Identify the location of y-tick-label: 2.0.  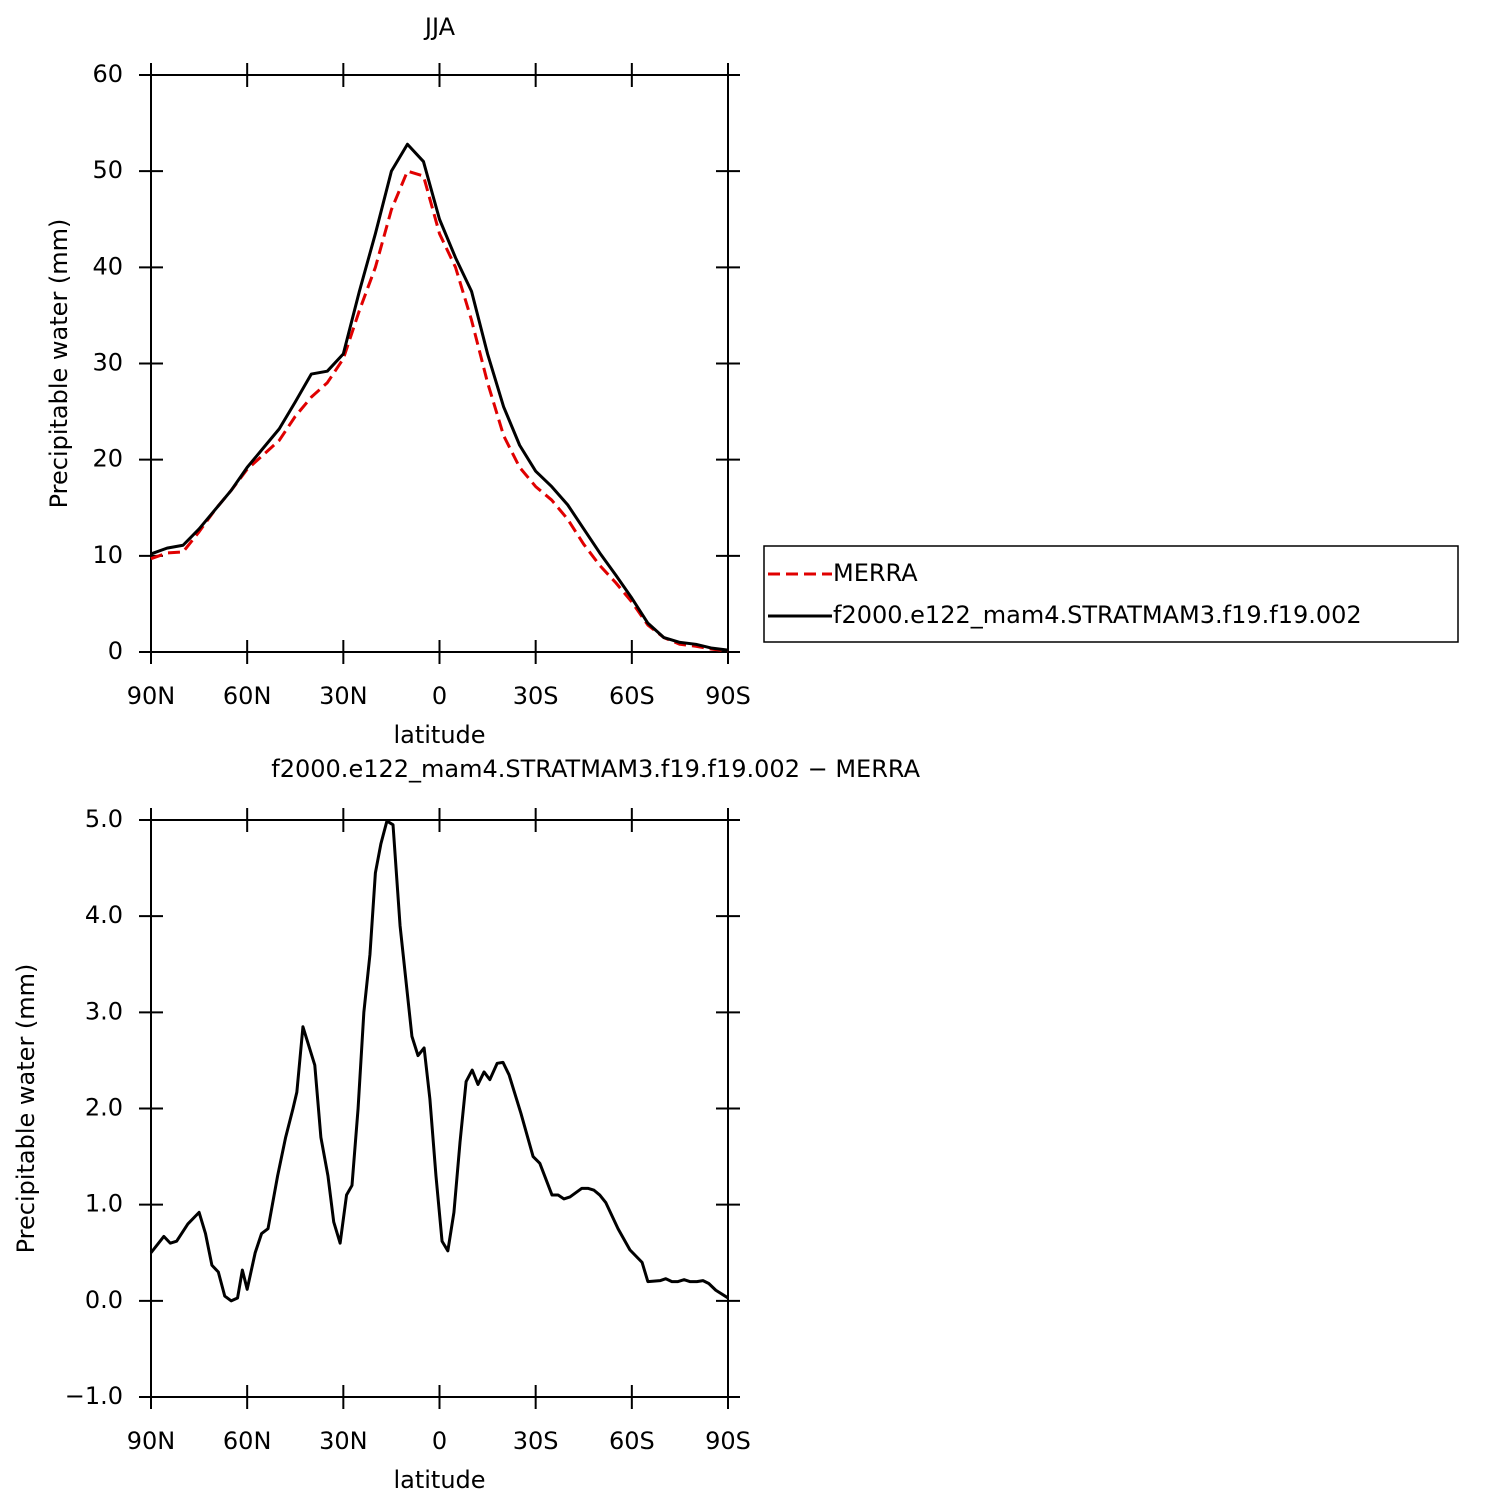
(104, 1108).